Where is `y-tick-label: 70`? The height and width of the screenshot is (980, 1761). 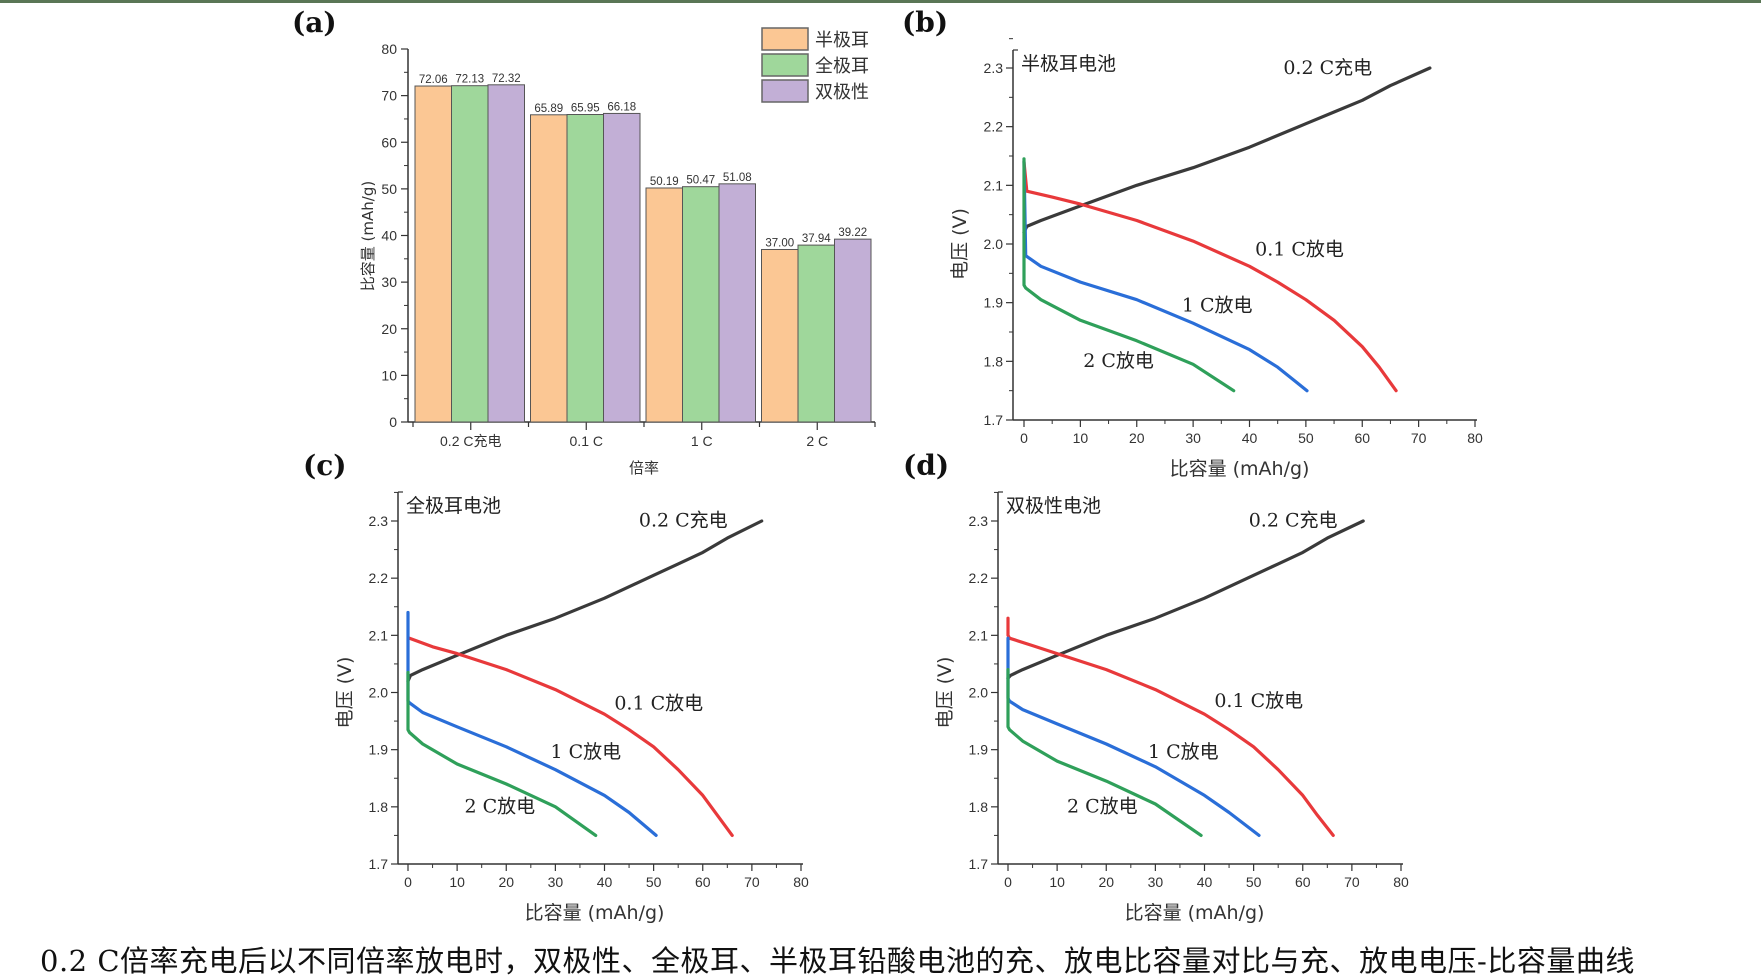
y-tick-label: 70 is located at coordinates (389, 96).